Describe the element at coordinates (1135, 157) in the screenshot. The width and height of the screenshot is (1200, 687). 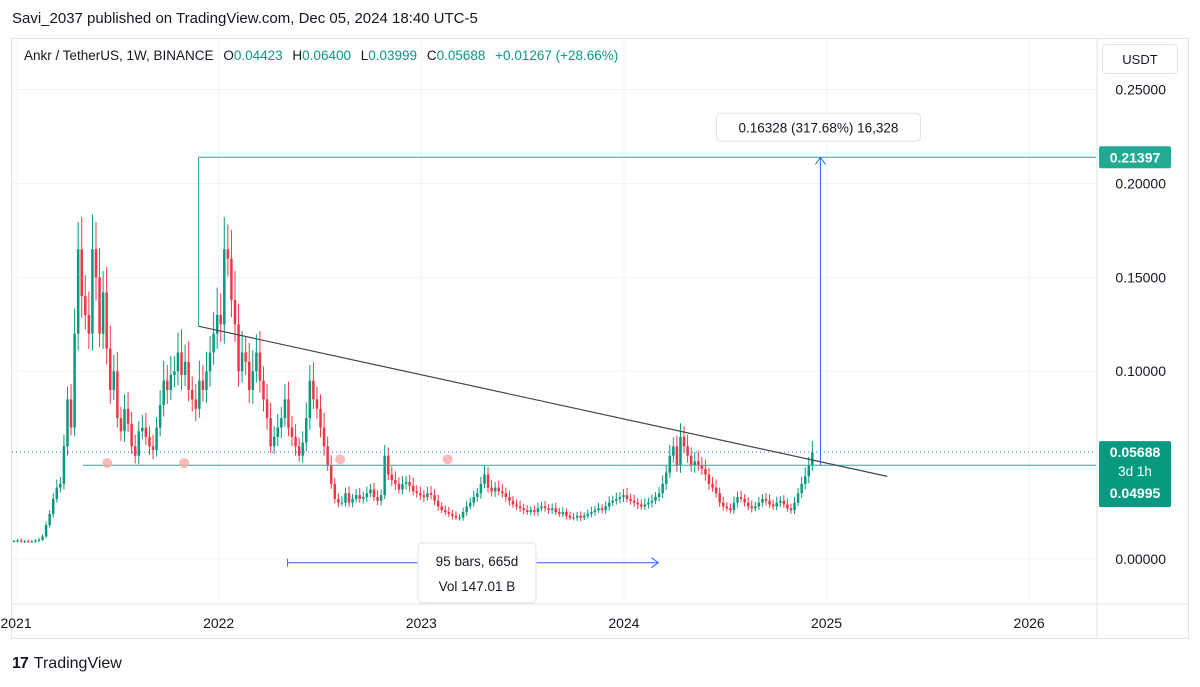
I see `resistance-price-text: 0.21397` at that location.